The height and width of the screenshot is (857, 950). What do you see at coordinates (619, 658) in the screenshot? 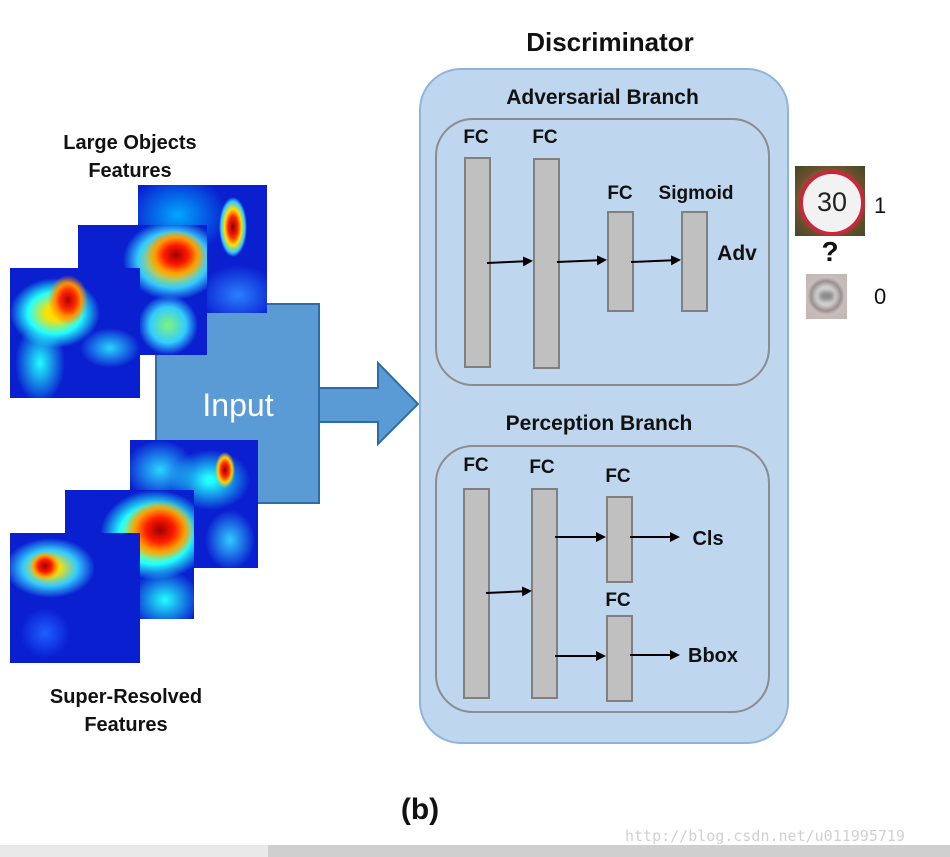
I see `per-fc-layer-bbox` at bounding box center [619, 658].